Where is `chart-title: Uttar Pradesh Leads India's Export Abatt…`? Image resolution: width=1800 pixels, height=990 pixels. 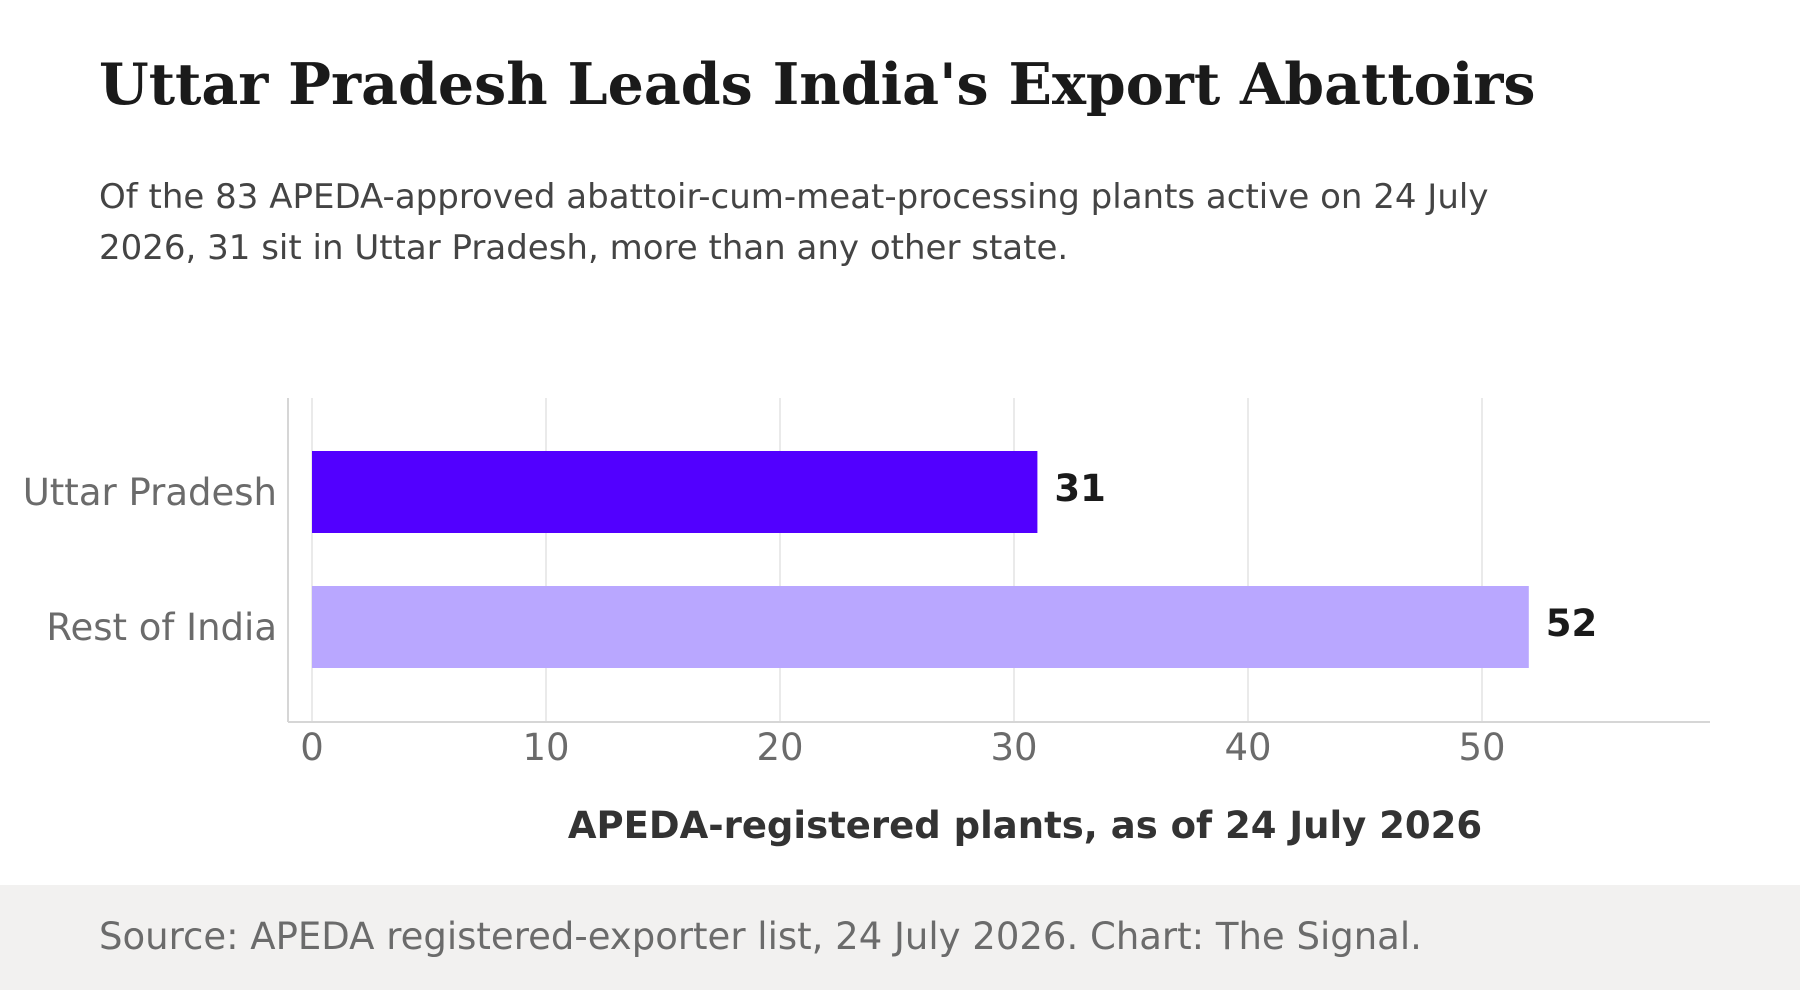 chart-title: Uttar Pradesh Leads India's Export Abatt… is located at coordinates (817, 84).